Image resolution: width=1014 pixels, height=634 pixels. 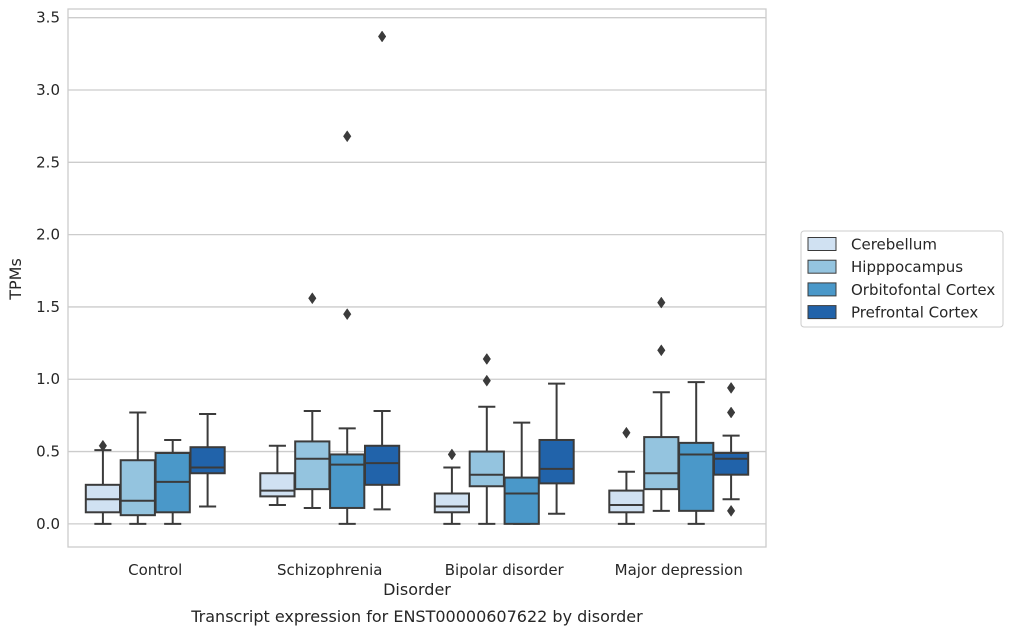 What do you see at coordinates (923, 290) in the screenshot?
I see `legend-label: Orbitofontal Cortex` at bounding box center [923, 290].